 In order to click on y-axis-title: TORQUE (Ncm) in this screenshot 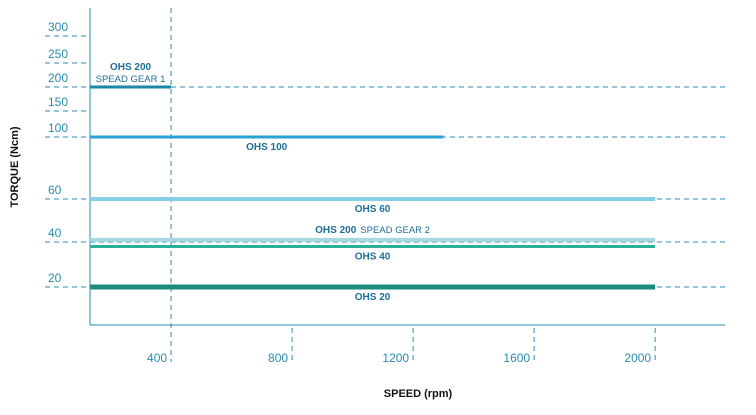, I will do `click(15, 166)`.